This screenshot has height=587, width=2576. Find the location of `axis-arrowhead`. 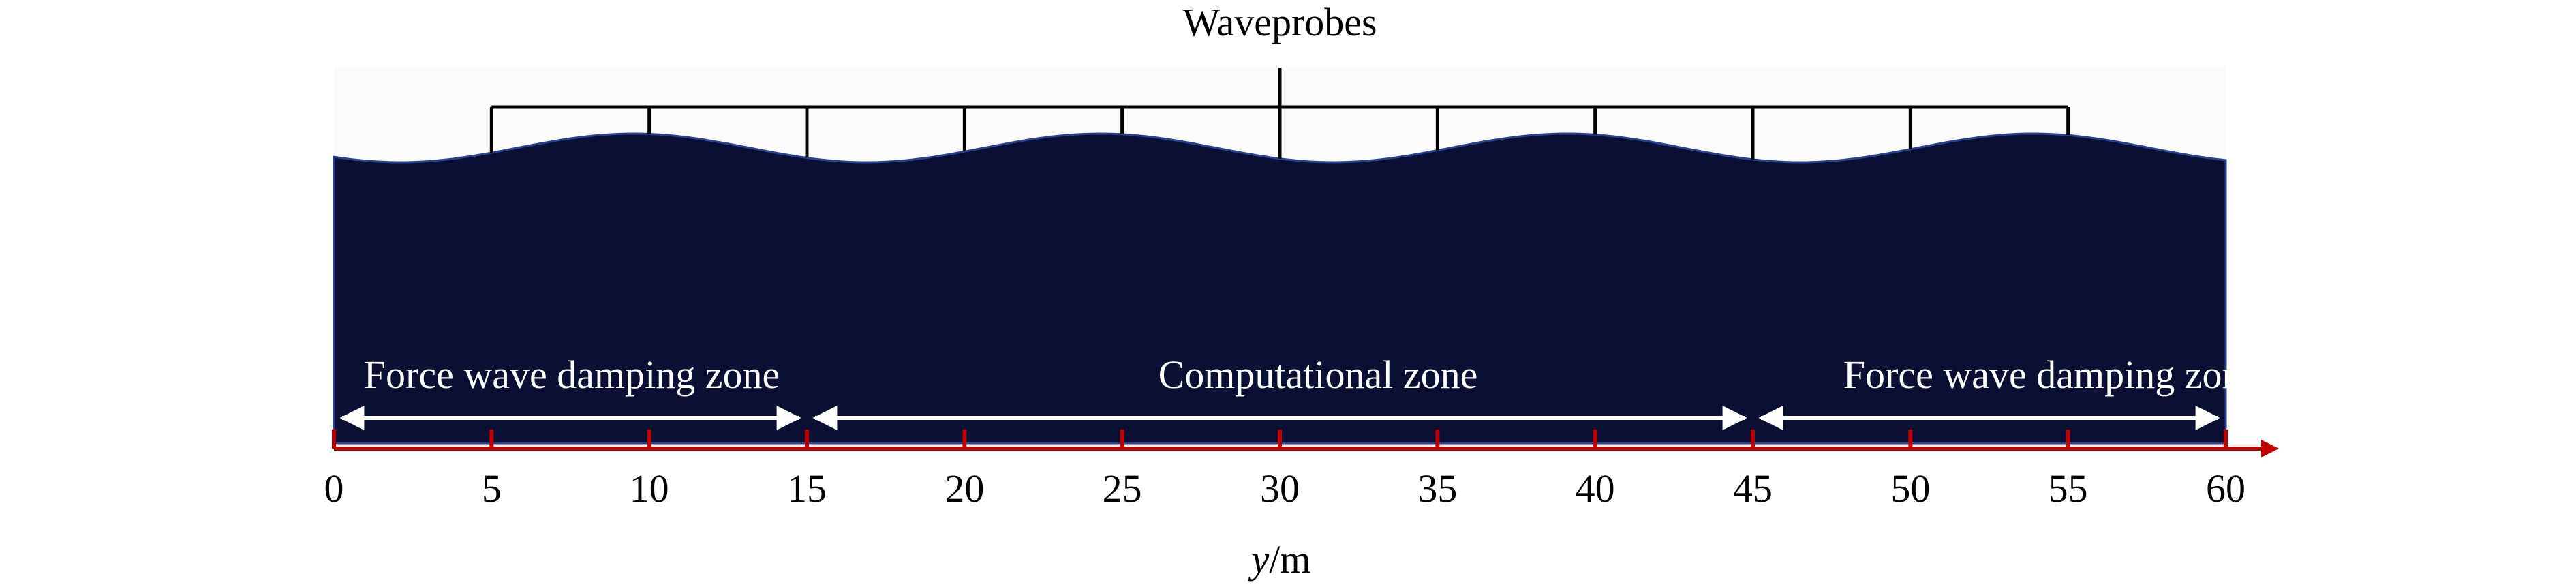

axis-arrowhead is located at coordinates (2270, 448).